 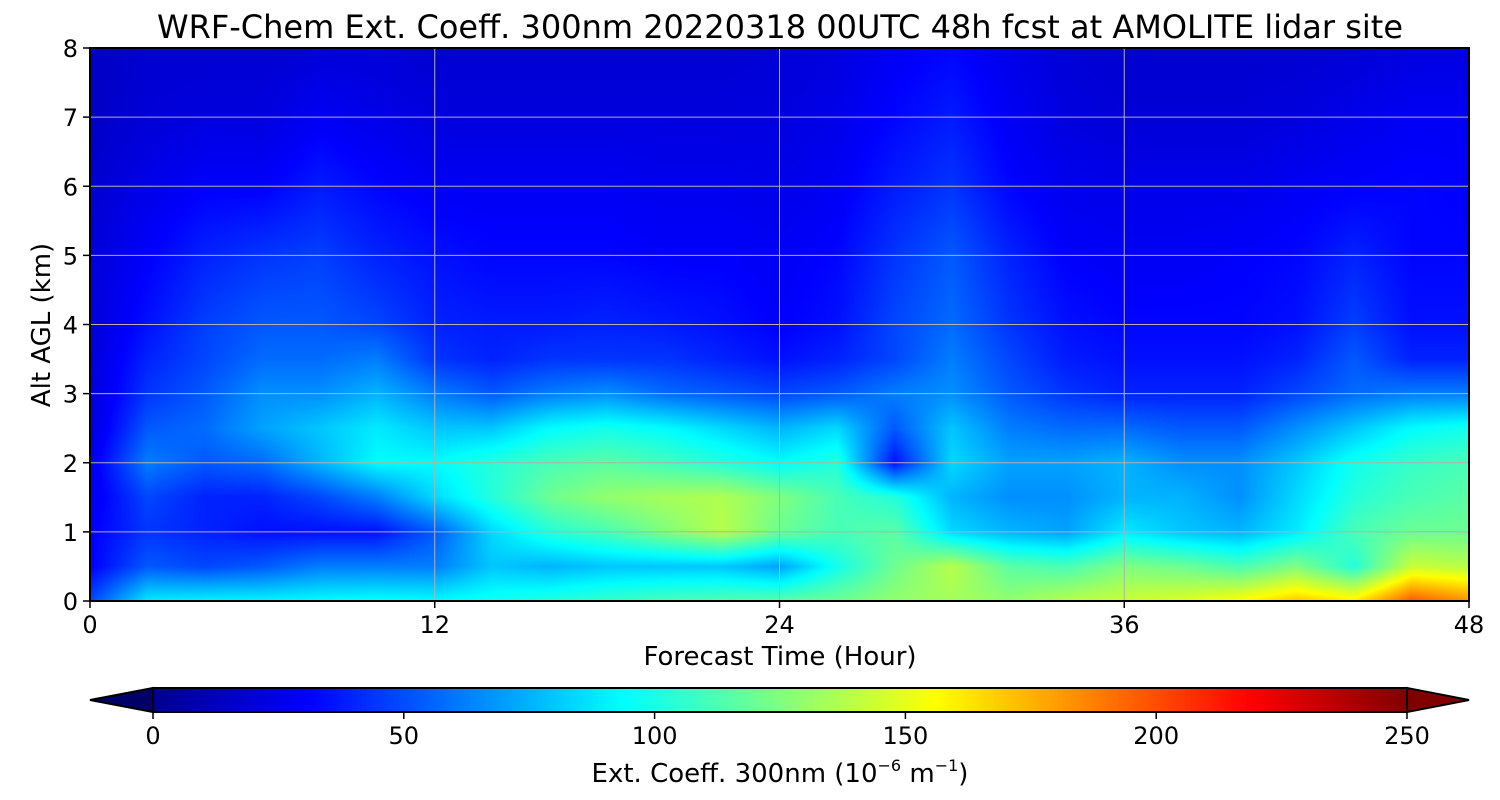 I want to click on colorbar-tick-label: 0, so click(x=152, y=736).